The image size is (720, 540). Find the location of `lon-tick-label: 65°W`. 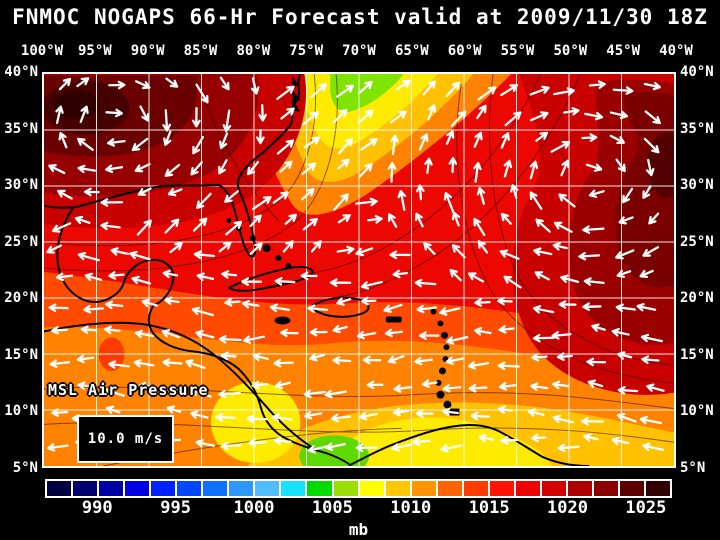

lon-tick-label: 65°W is located at coordinates (411, 51).